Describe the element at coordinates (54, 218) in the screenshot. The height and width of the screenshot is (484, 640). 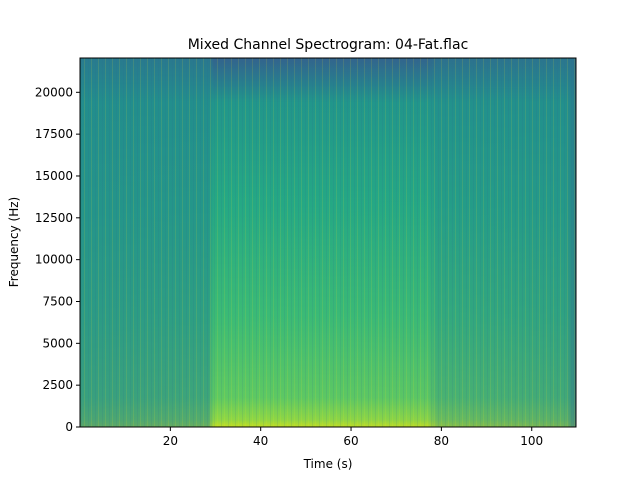
I see `y-tick-label: 12500` at that location.